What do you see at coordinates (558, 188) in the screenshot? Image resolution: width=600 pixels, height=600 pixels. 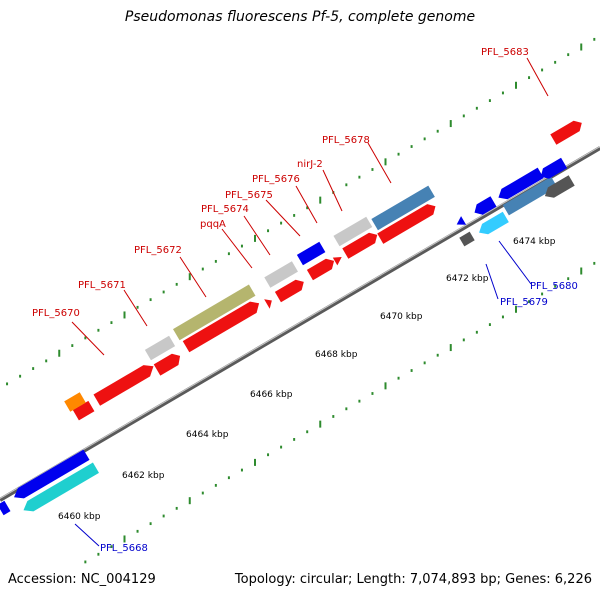 I see `gene-pfl-5682b` at bounding box center [558, 188].